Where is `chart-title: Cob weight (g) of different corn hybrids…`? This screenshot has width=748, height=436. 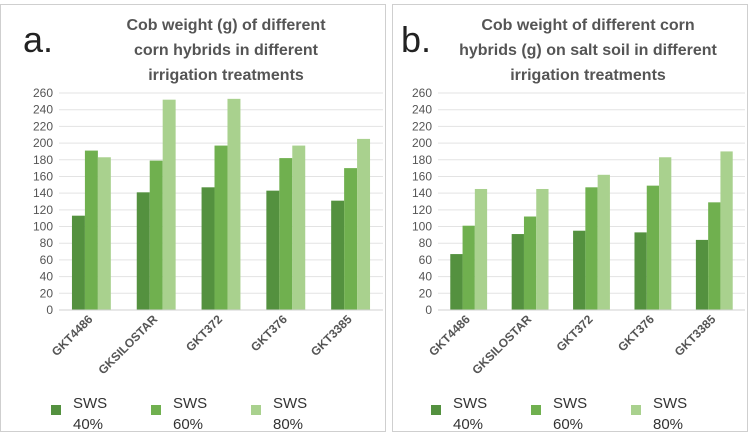
chart-title: Cob weight (g) of different corn hybrids… is located at coordinates (226, 50).